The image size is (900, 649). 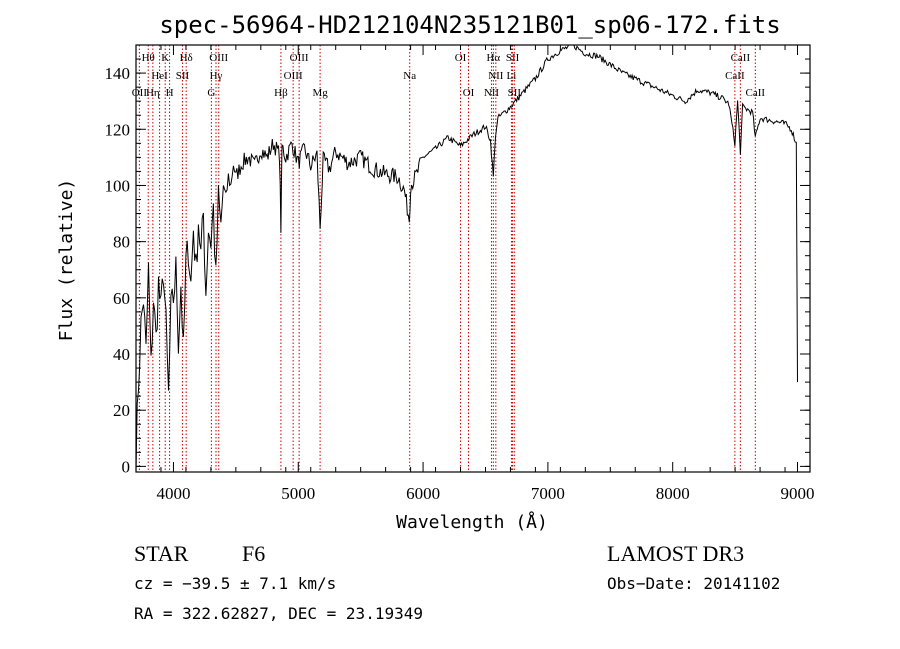 I want to click on x-tick-label: 8000, so click(x=673, y=493).